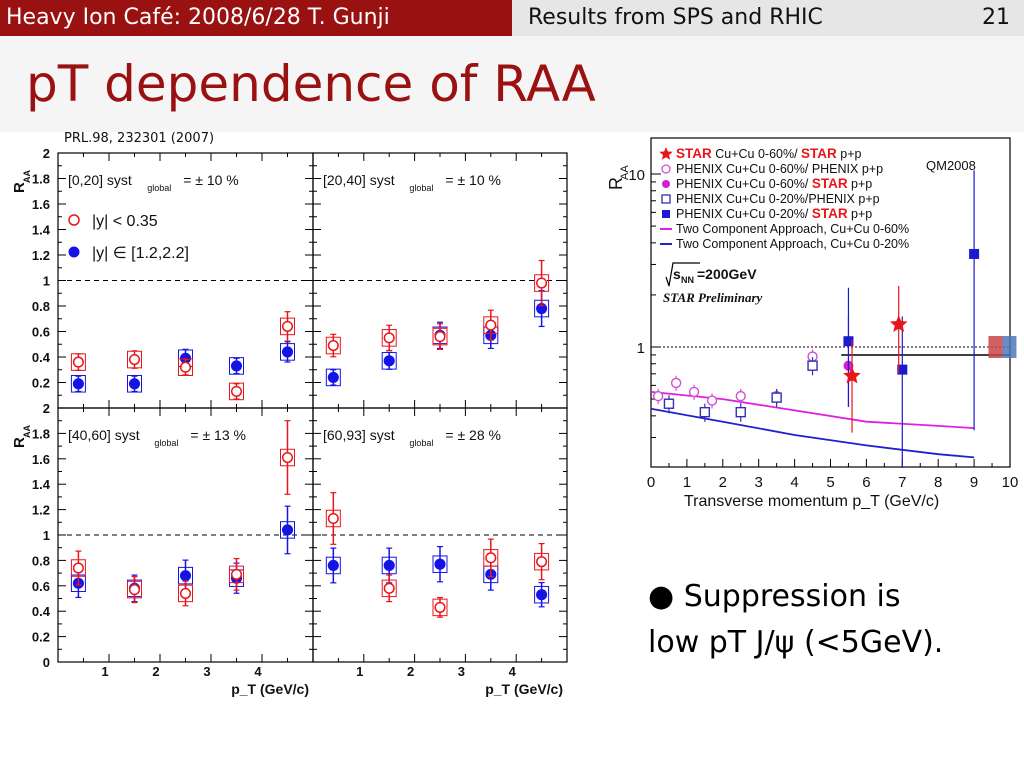  What do you see at coordinates (139, 138) in the screenshot?
I see `reference-citation: PRL.98, 232301 (2007)` at bounding box center [139, 138].